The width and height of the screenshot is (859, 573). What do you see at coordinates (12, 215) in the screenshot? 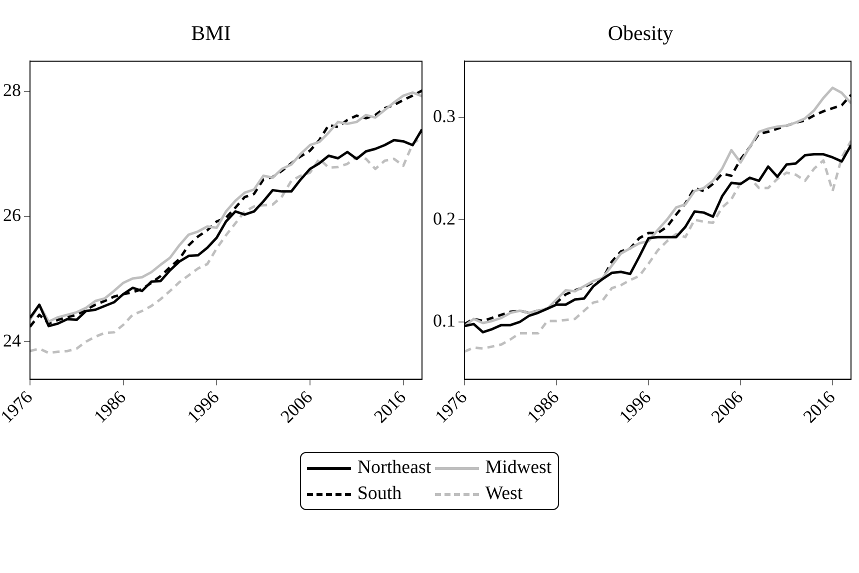
I see `y-tick-label: 26` at bounding box center [12, 215].